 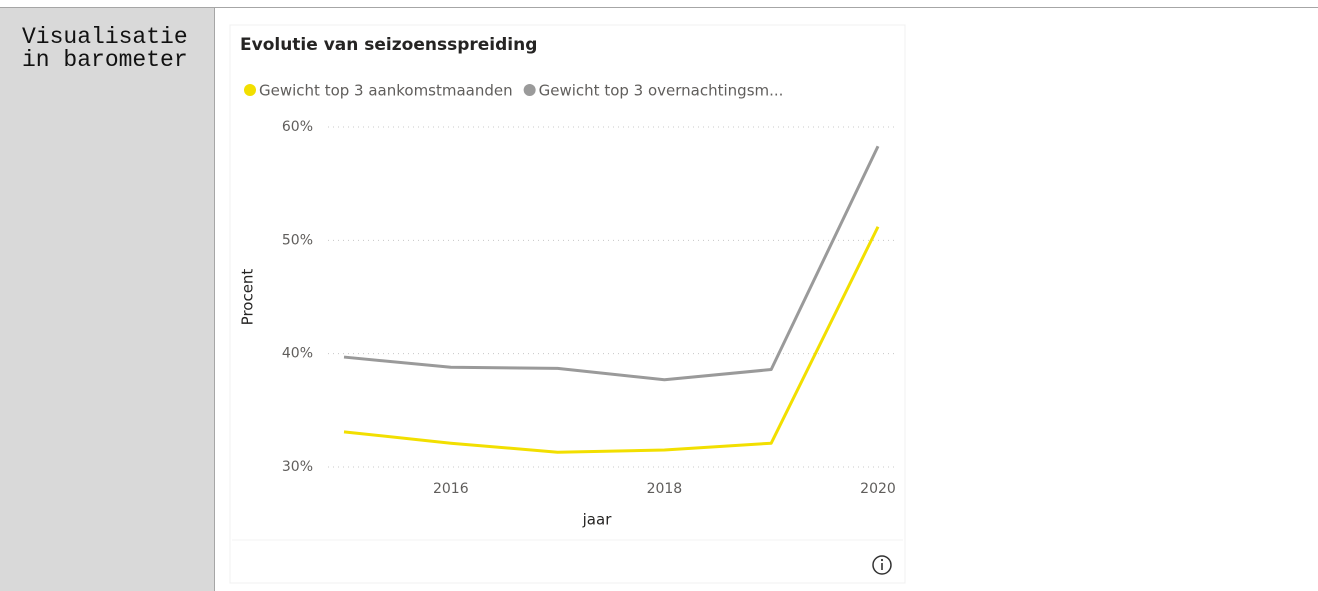 What do you see at coordinates (388, 45) in the screenshot?
I see `chart-title: Evolutie van seizoensspreiding` at bounding box center [388, 45].